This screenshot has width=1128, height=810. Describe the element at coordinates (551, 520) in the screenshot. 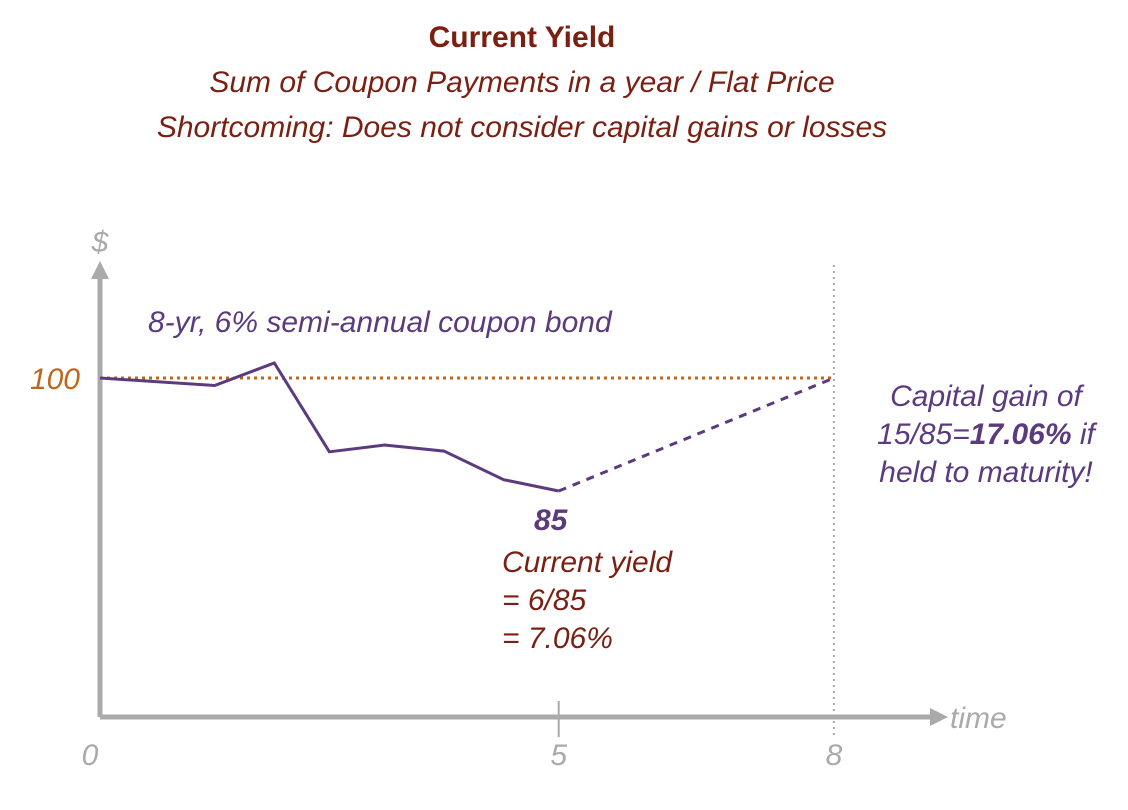

I see `data-label: 85` at that location.